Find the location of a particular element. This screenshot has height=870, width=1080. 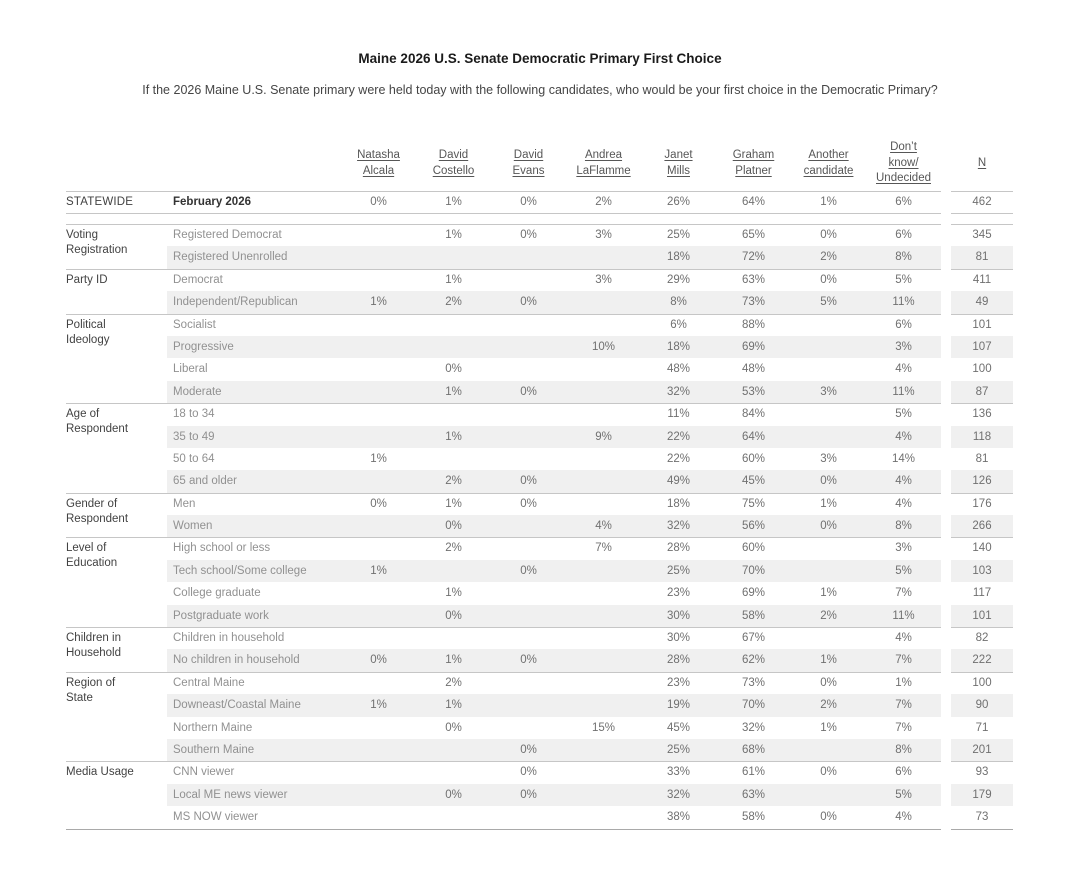

cell-janet-mills: 11% is located at coordinates (678, 414).